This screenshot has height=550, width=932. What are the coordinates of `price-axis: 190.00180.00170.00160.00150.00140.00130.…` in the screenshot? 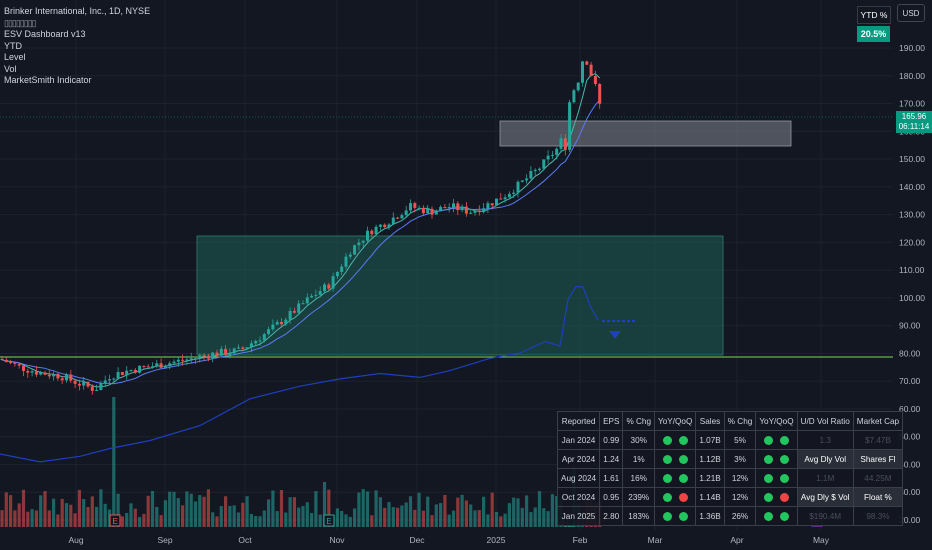 It's located at (912, 284).